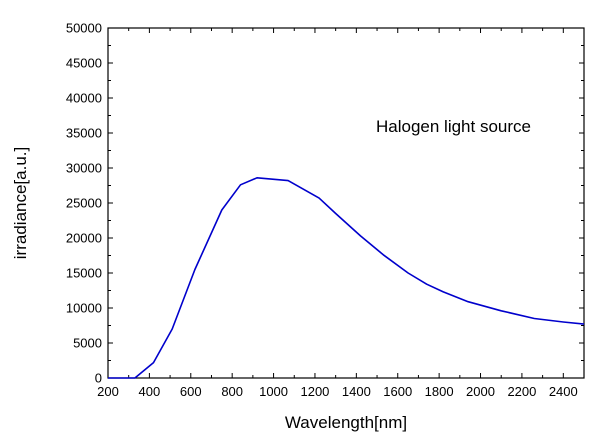 This screenshot has width=610, height=445. Describe the element at coordinates (84, 273) in the screenshot. I see `y-tick-label: 15000` at that location.